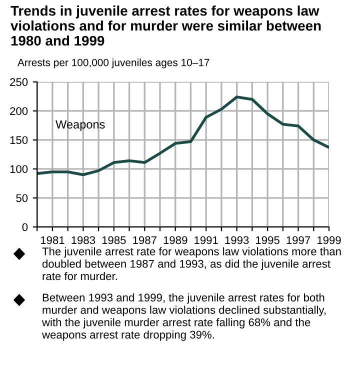 Image resolution: width=350 pixels, height=369 pixels. Describe the element at coordinates (329, 240) in the screenshot. I see `x-tick-label: 1999` at that location.